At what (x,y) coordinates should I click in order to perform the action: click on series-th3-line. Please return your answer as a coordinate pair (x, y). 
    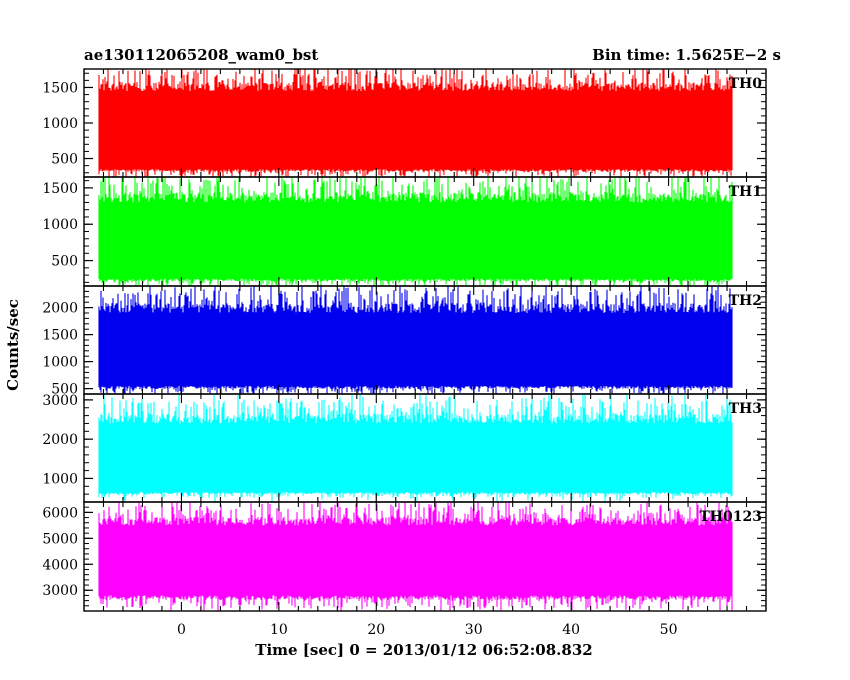
    Looking at the image, I should click on (415, 448).